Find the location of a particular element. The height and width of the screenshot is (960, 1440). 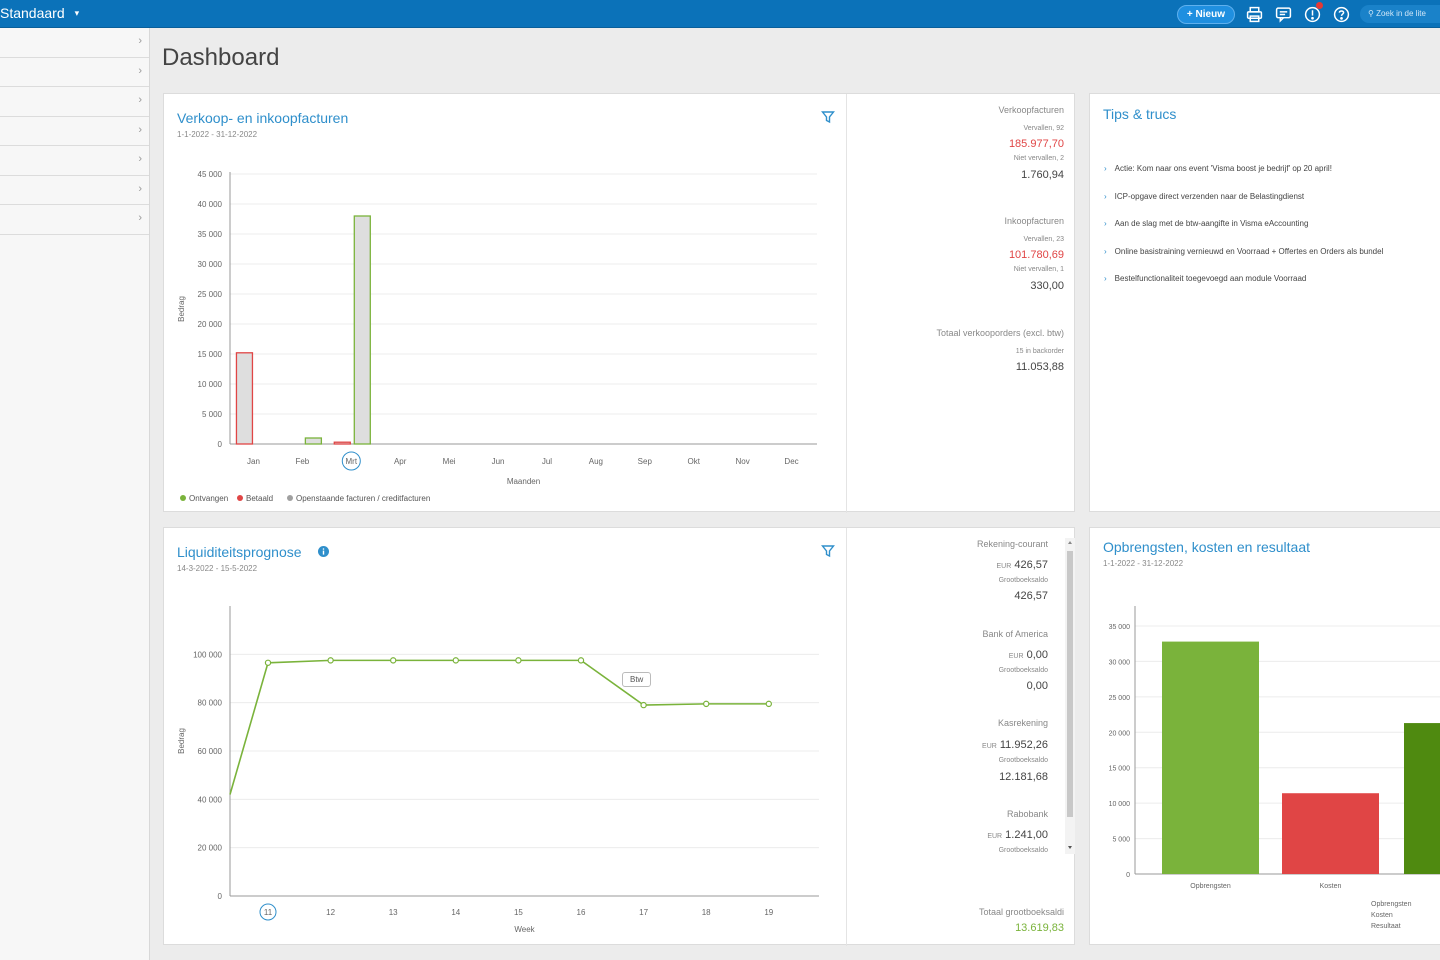

card-title: Tips & trucs is located at coordinates (1140, 114).